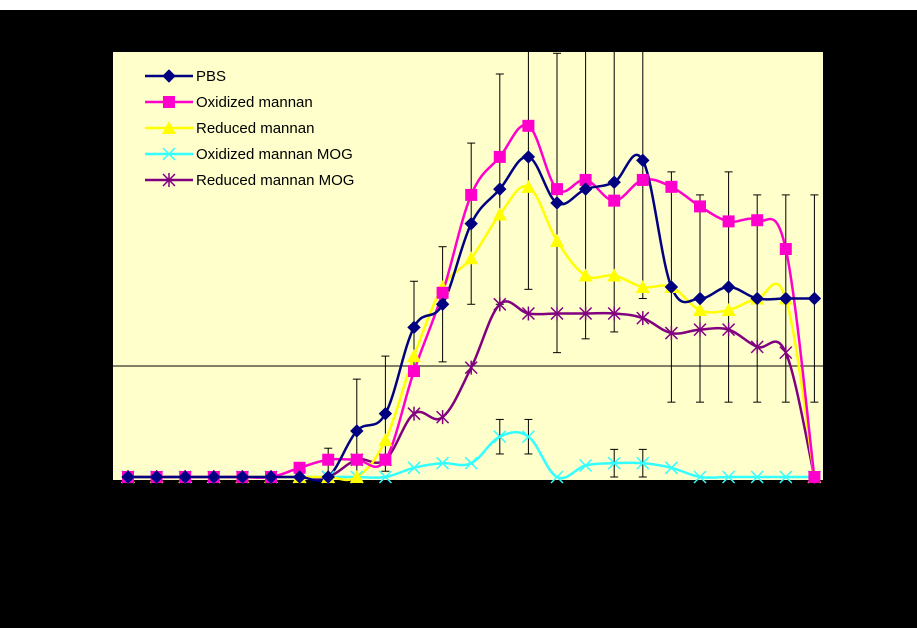 The image size is (917, 628). I want to click on legend-label: PBS, so click(211, 76).